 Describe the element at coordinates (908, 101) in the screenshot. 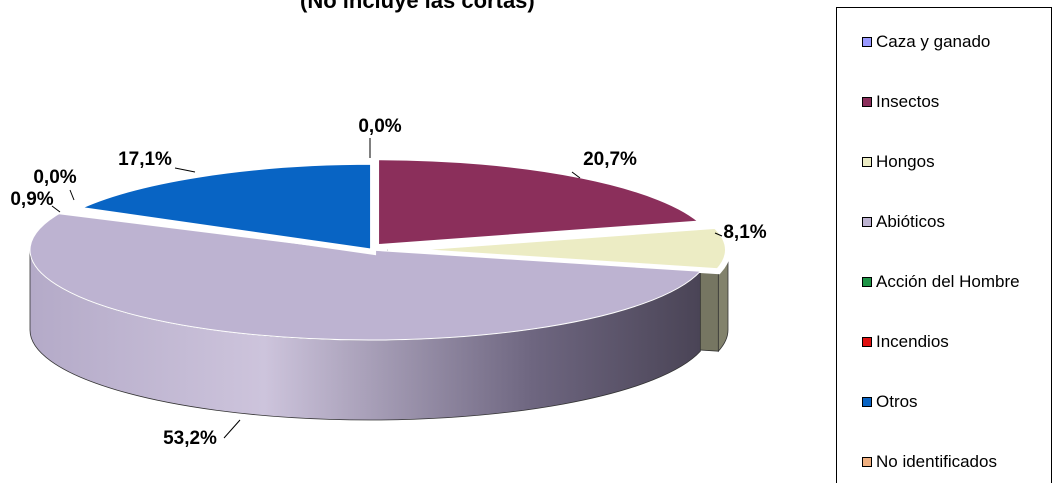

I see `legend-label: Insectos` at that location.